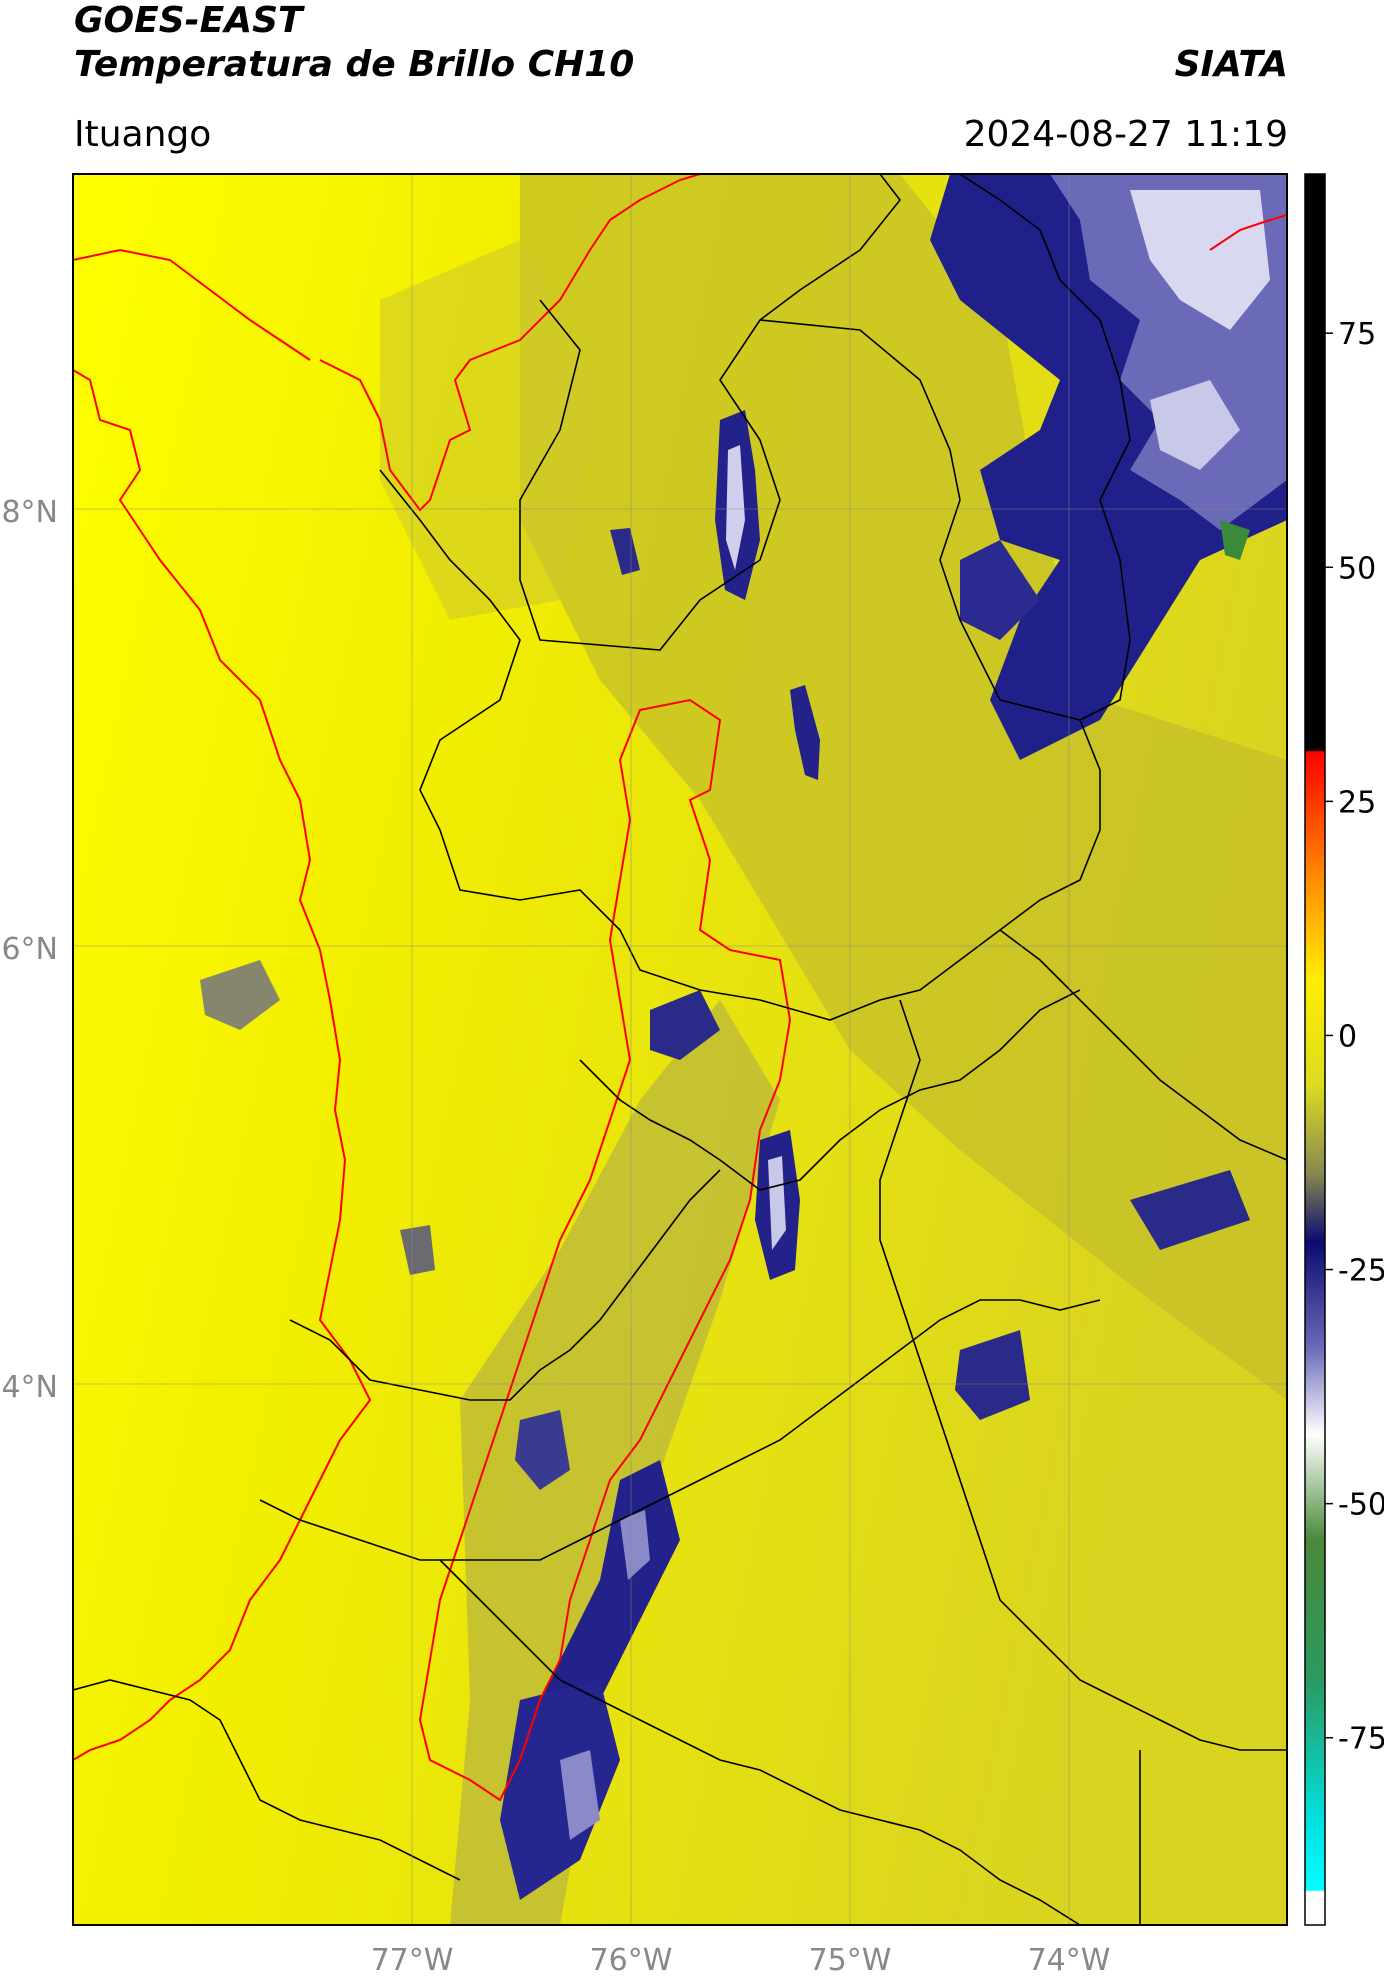 This screenshot has width=1384, height=1981. What do you see at coordinates (625, 551) in the screenshot?
I see `cloud-spot-west` at bounding box center [625, 551].